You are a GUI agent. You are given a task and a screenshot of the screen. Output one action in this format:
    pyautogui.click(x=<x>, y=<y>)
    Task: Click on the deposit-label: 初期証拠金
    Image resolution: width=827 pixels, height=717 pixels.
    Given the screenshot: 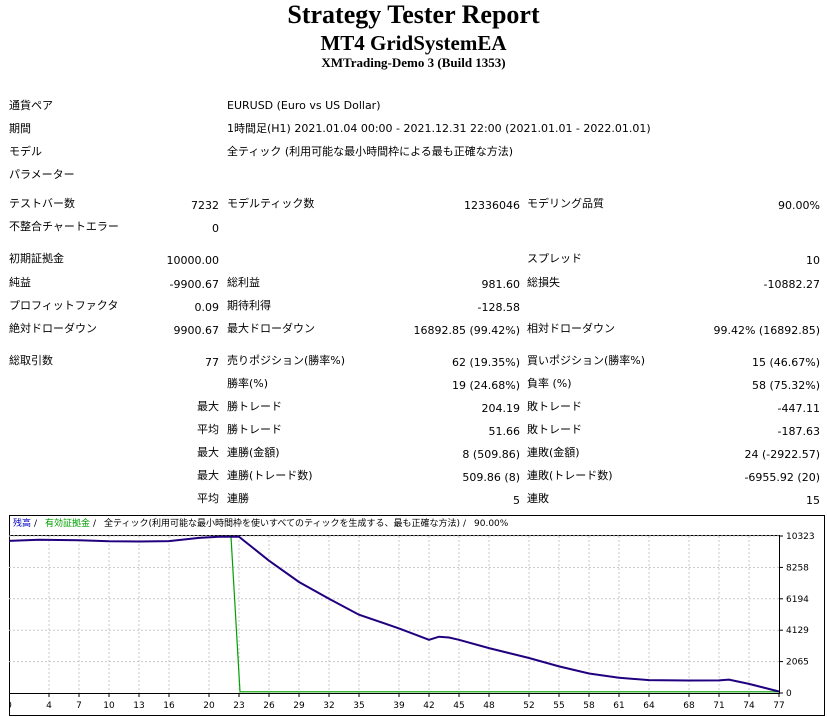 What is the action you would take?
    pyautogui.click(x=36, y=258)
    